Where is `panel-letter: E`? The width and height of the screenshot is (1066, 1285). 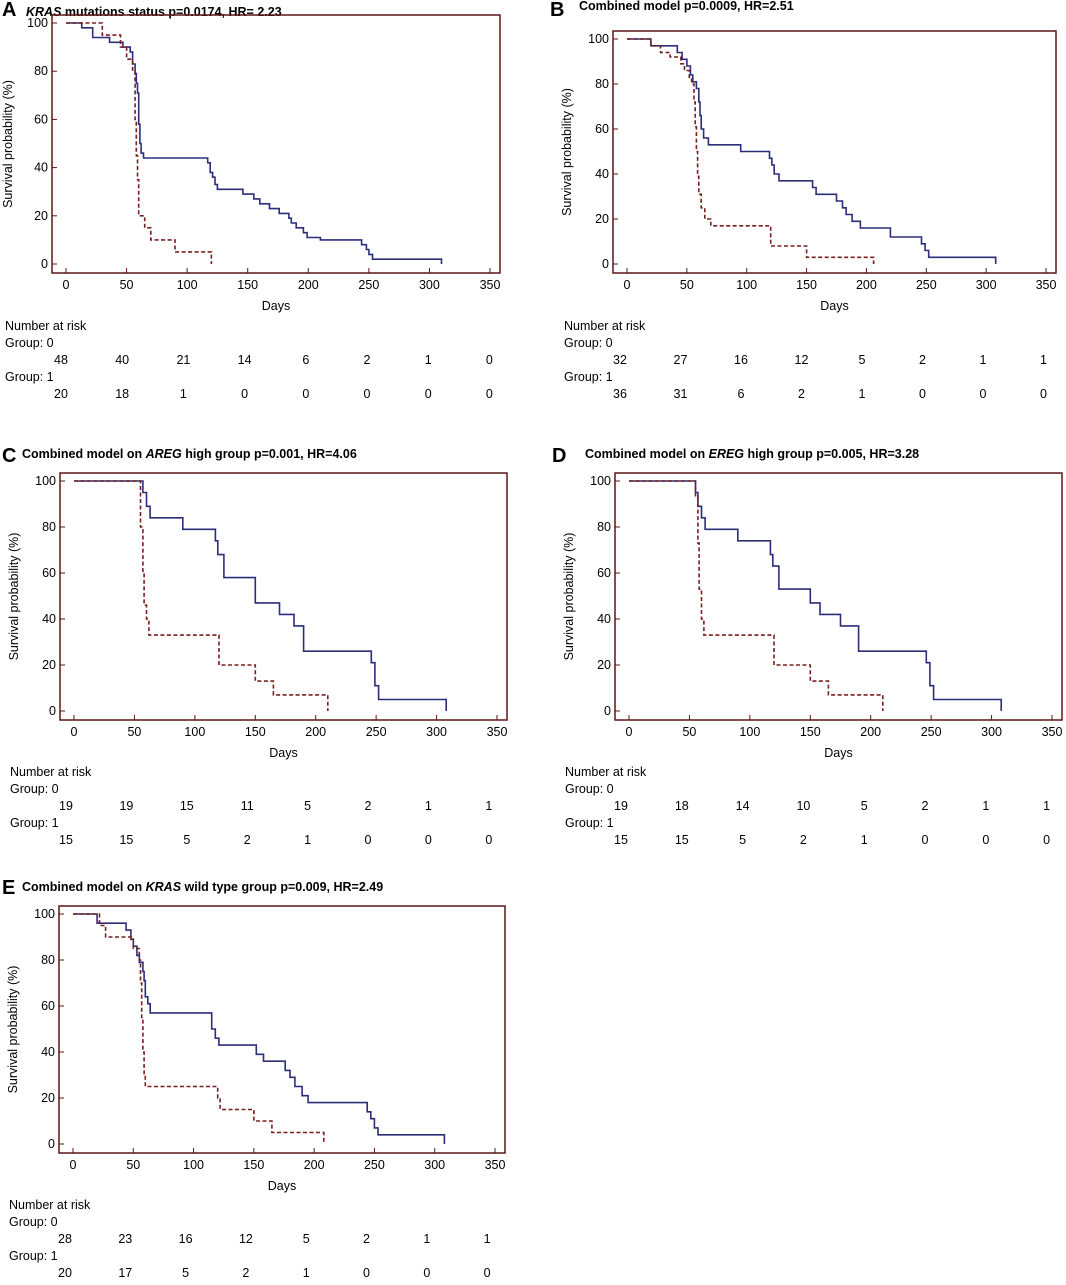
panel-letter: E is located at coordinates (8, 888).